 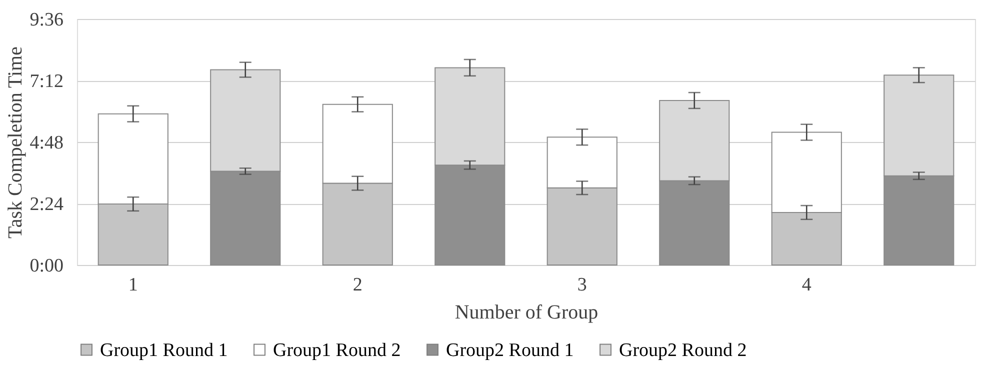 What do you see at coordinates (47, 204) in the screenshot?
I see `y-tick-label: 2:24` at bounding box center [47, 204].